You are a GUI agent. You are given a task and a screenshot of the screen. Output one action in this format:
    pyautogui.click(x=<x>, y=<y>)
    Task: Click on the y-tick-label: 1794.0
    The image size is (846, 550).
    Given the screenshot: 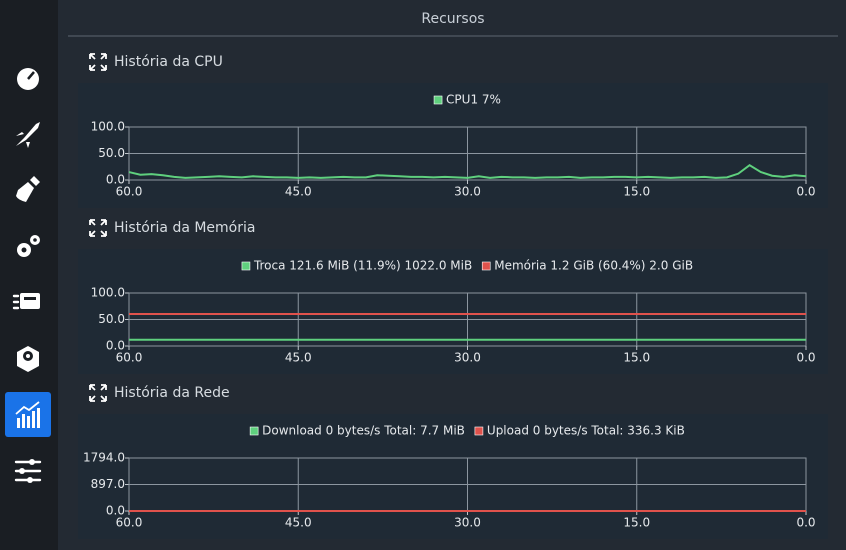 What is the action you would take?
    pyautogui.click(x=104, y=458)
    